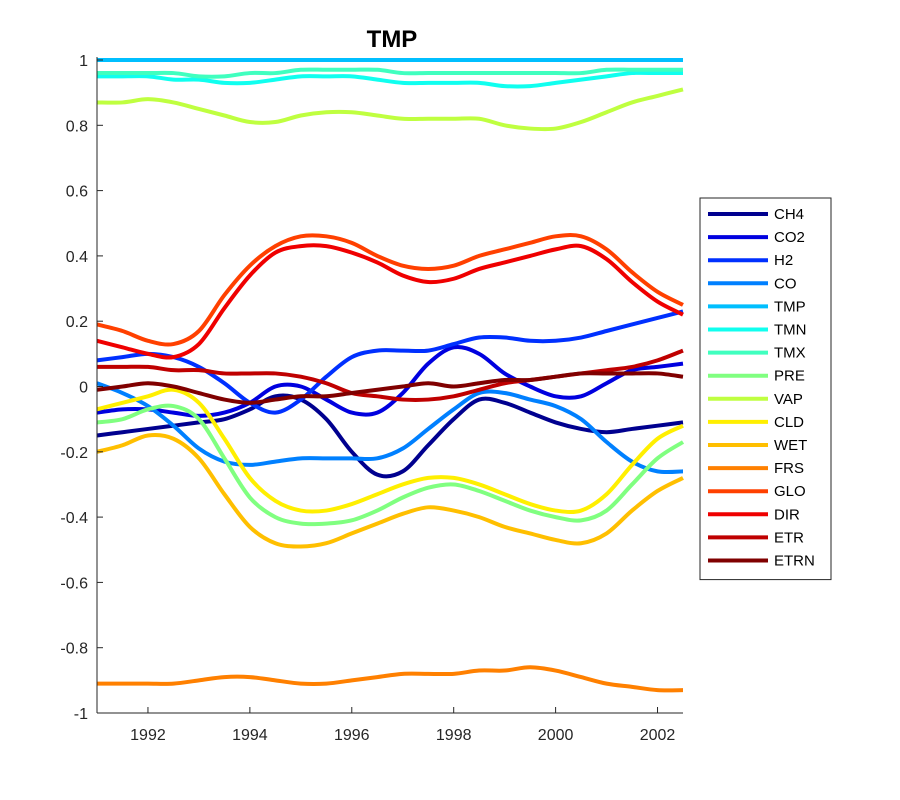 This screenshot has width=900, height=800. I want to click on chart-title: TMP, so click(392, 39).